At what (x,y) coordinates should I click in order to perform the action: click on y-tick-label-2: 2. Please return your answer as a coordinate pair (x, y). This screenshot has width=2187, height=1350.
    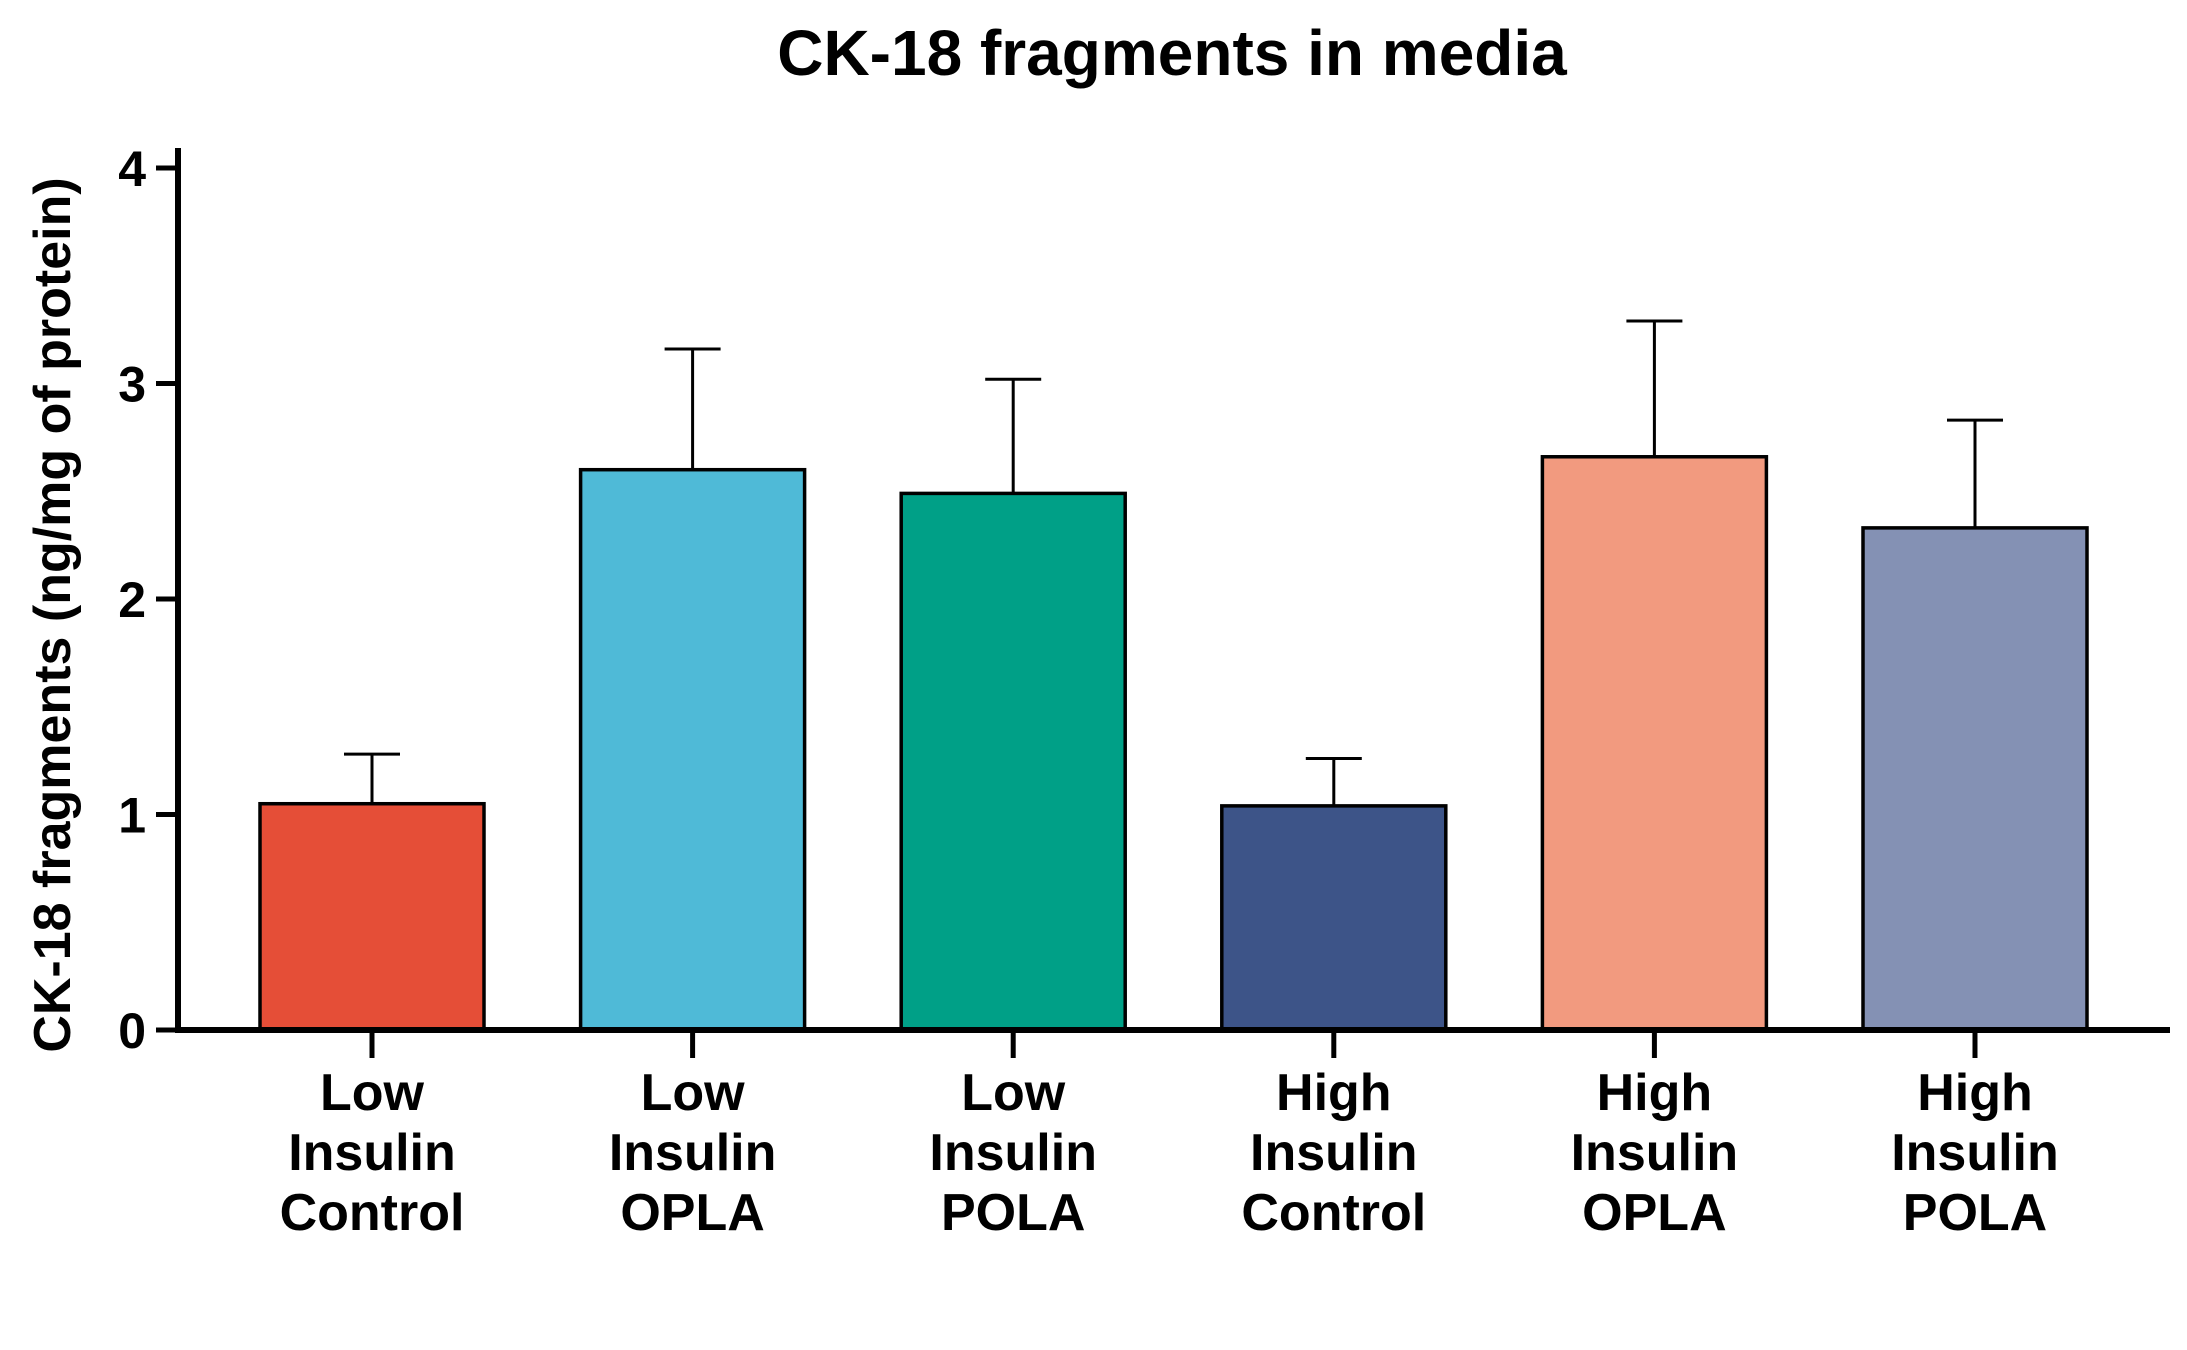
    Looking at the image, I should click on (132, 600).